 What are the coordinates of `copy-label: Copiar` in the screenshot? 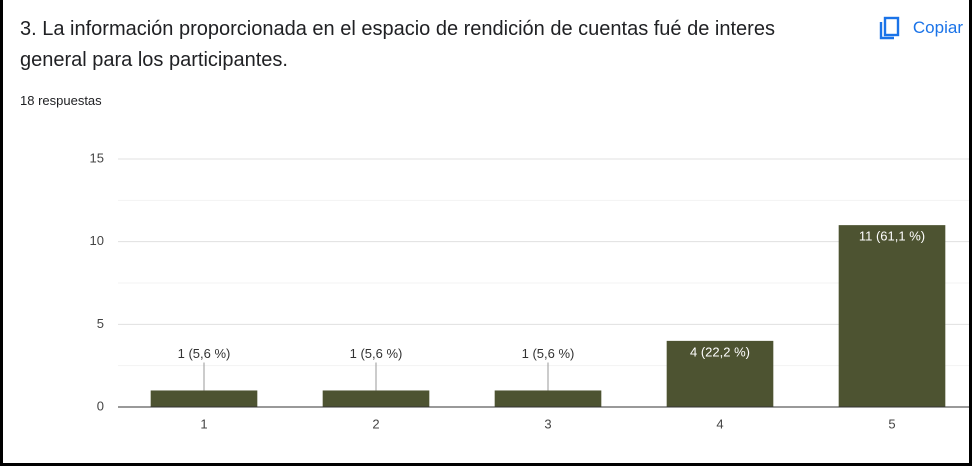 It's located at (937, 27).